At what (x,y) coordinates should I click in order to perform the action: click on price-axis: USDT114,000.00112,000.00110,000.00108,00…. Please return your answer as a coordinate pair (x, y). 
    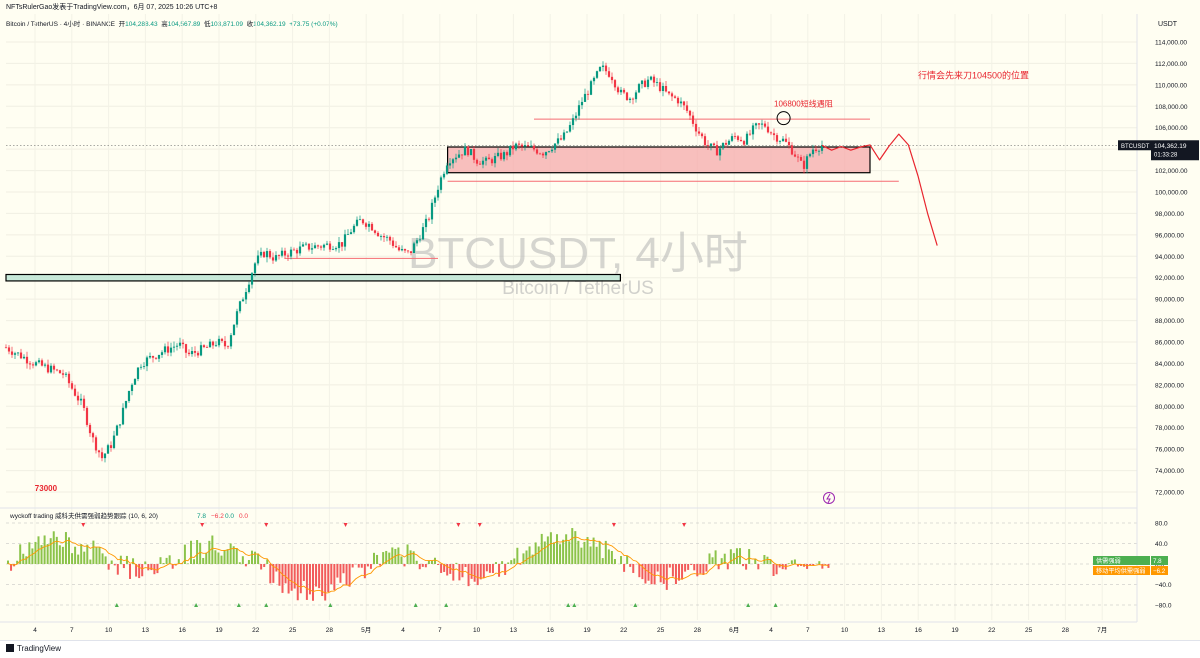
    Looking at the image, I should click on (1146, 327).